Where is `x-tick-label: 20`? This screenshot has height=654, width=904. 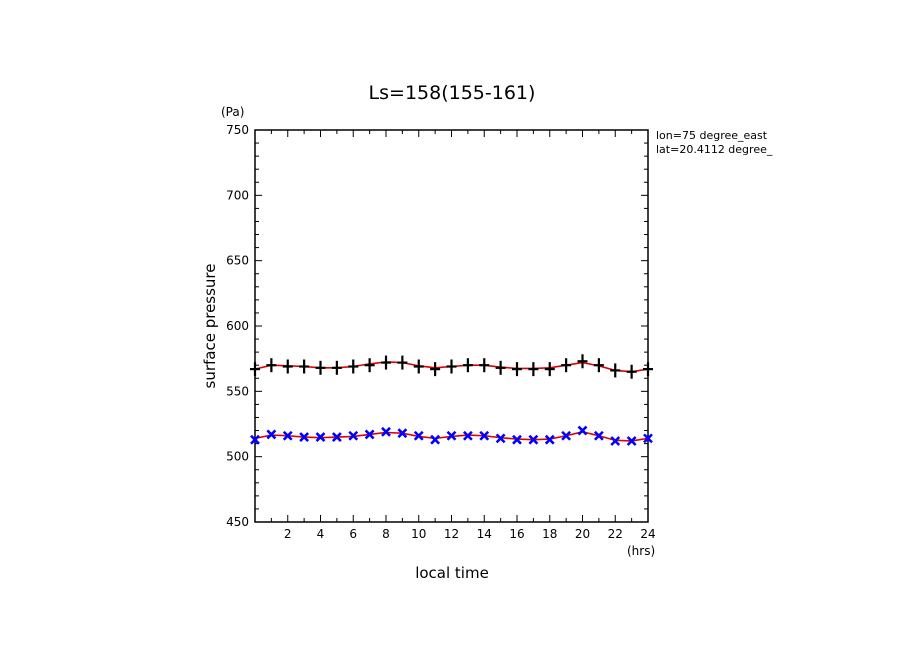 x-tick-label: 20 is located at coordinates (582, 534).